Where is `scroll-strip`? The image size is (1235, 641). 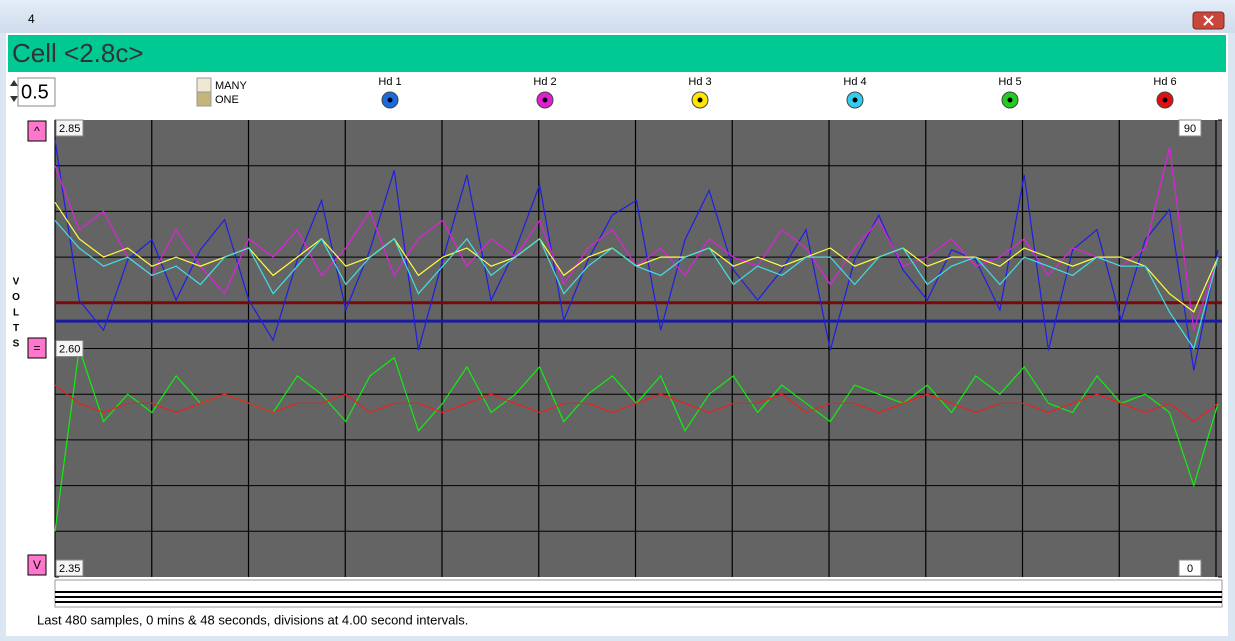 scroll-strip is located at coordinates (638, 593).